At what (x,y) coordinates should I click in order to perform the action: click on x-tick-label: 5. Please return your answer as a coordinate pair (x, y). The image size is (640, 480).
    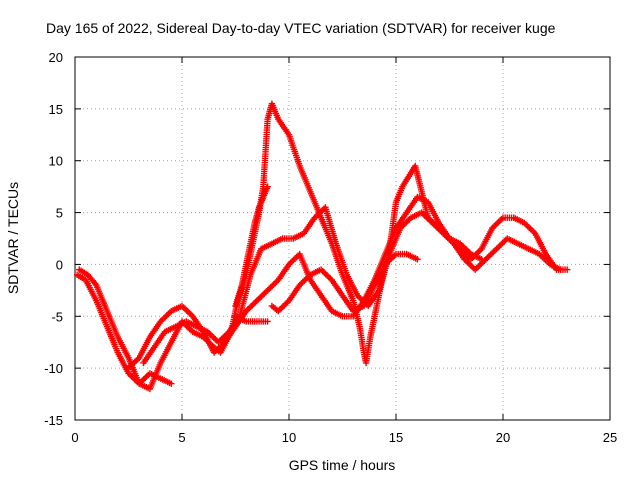
    Looking at the image, I should click on (181, 437).